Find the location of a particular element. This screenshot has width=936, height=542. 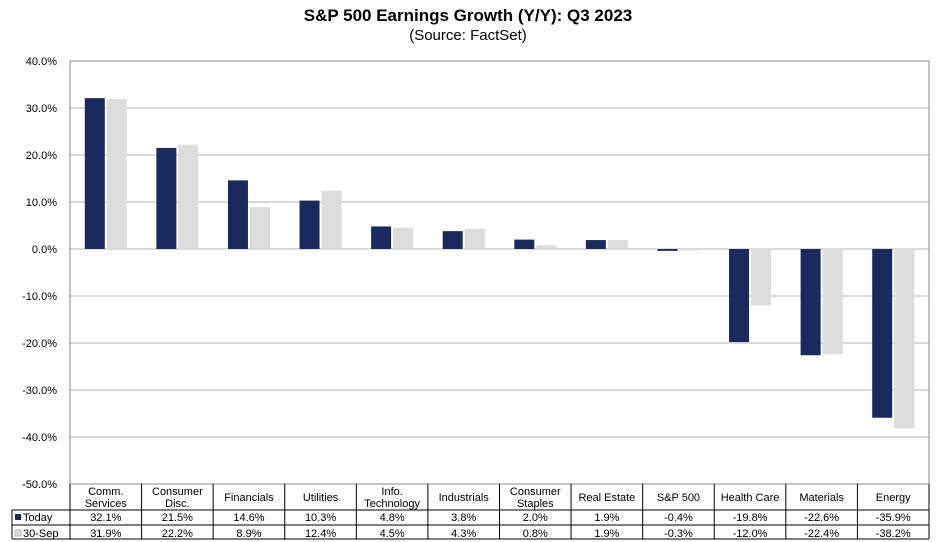

category-label: Real Estate is located at coordinates (606, 498).